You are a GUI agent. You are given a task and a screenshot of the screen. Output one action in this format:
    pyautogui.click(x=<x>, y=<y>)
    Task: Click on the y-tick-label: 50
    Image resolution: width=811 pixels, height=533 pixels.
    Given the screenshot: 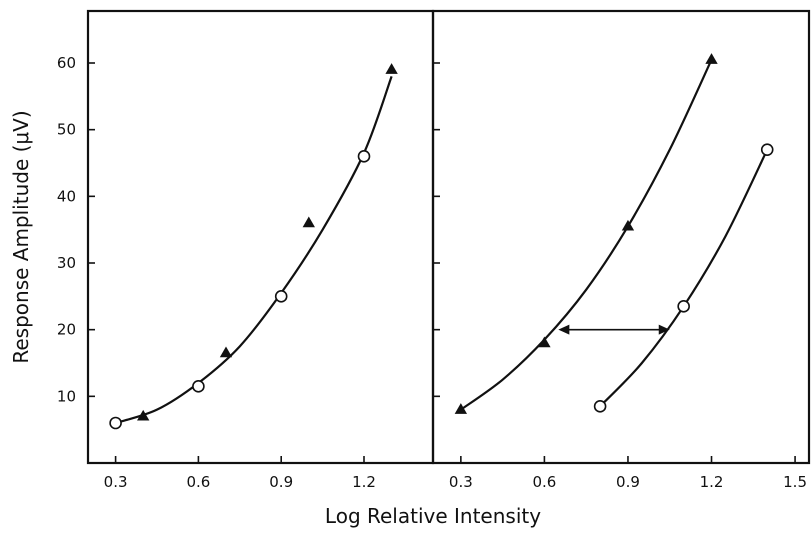 What is the action you would take?
    pyautogui.click(x=66, y=130)
    